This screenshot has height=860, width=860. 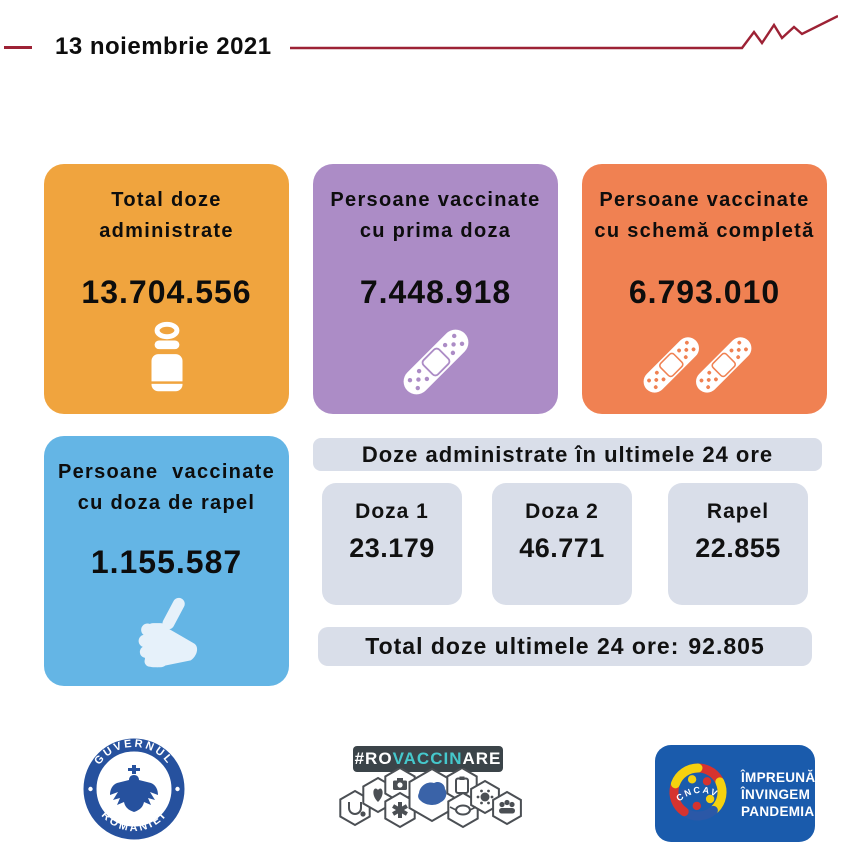 What do you see at coordinates (778, 811) in the screenshot?
I see `slogan-line: PANDEMIA` at bounding box center [778, 811].